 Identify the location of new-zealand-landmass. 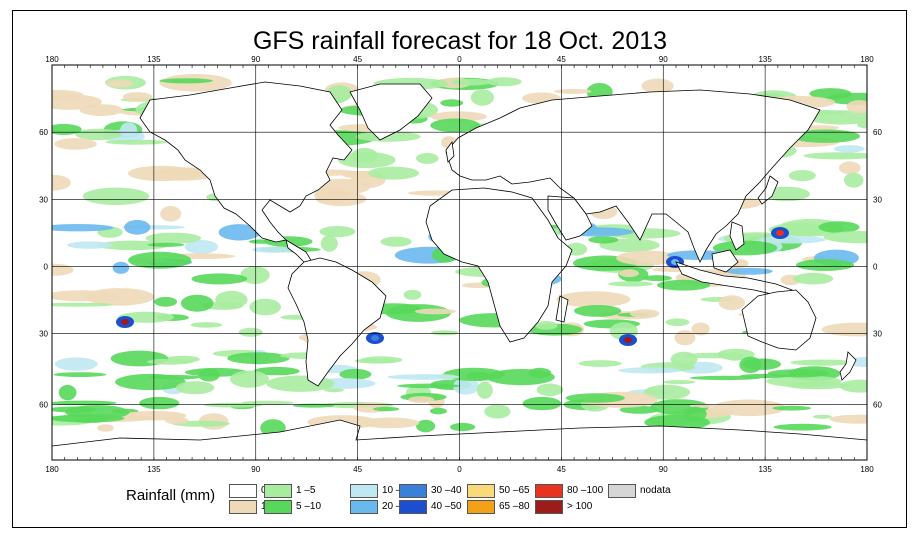
(848, 366).